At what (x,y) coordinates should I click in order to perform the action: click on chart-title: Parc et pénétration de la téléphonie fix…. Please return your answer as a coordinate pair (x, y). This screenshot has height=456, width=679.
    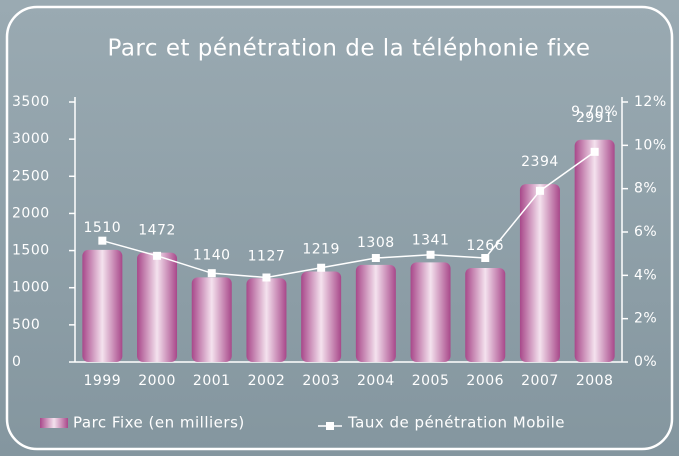
    Looking at the image, I should click on (348, 49).